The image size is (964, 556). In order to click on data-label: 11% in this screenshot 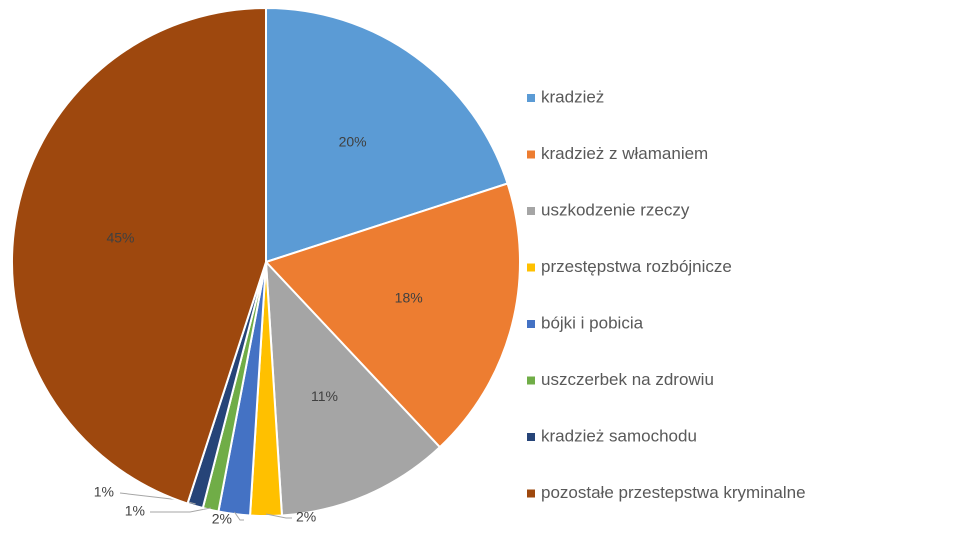, I will do `click(324, 396)`.